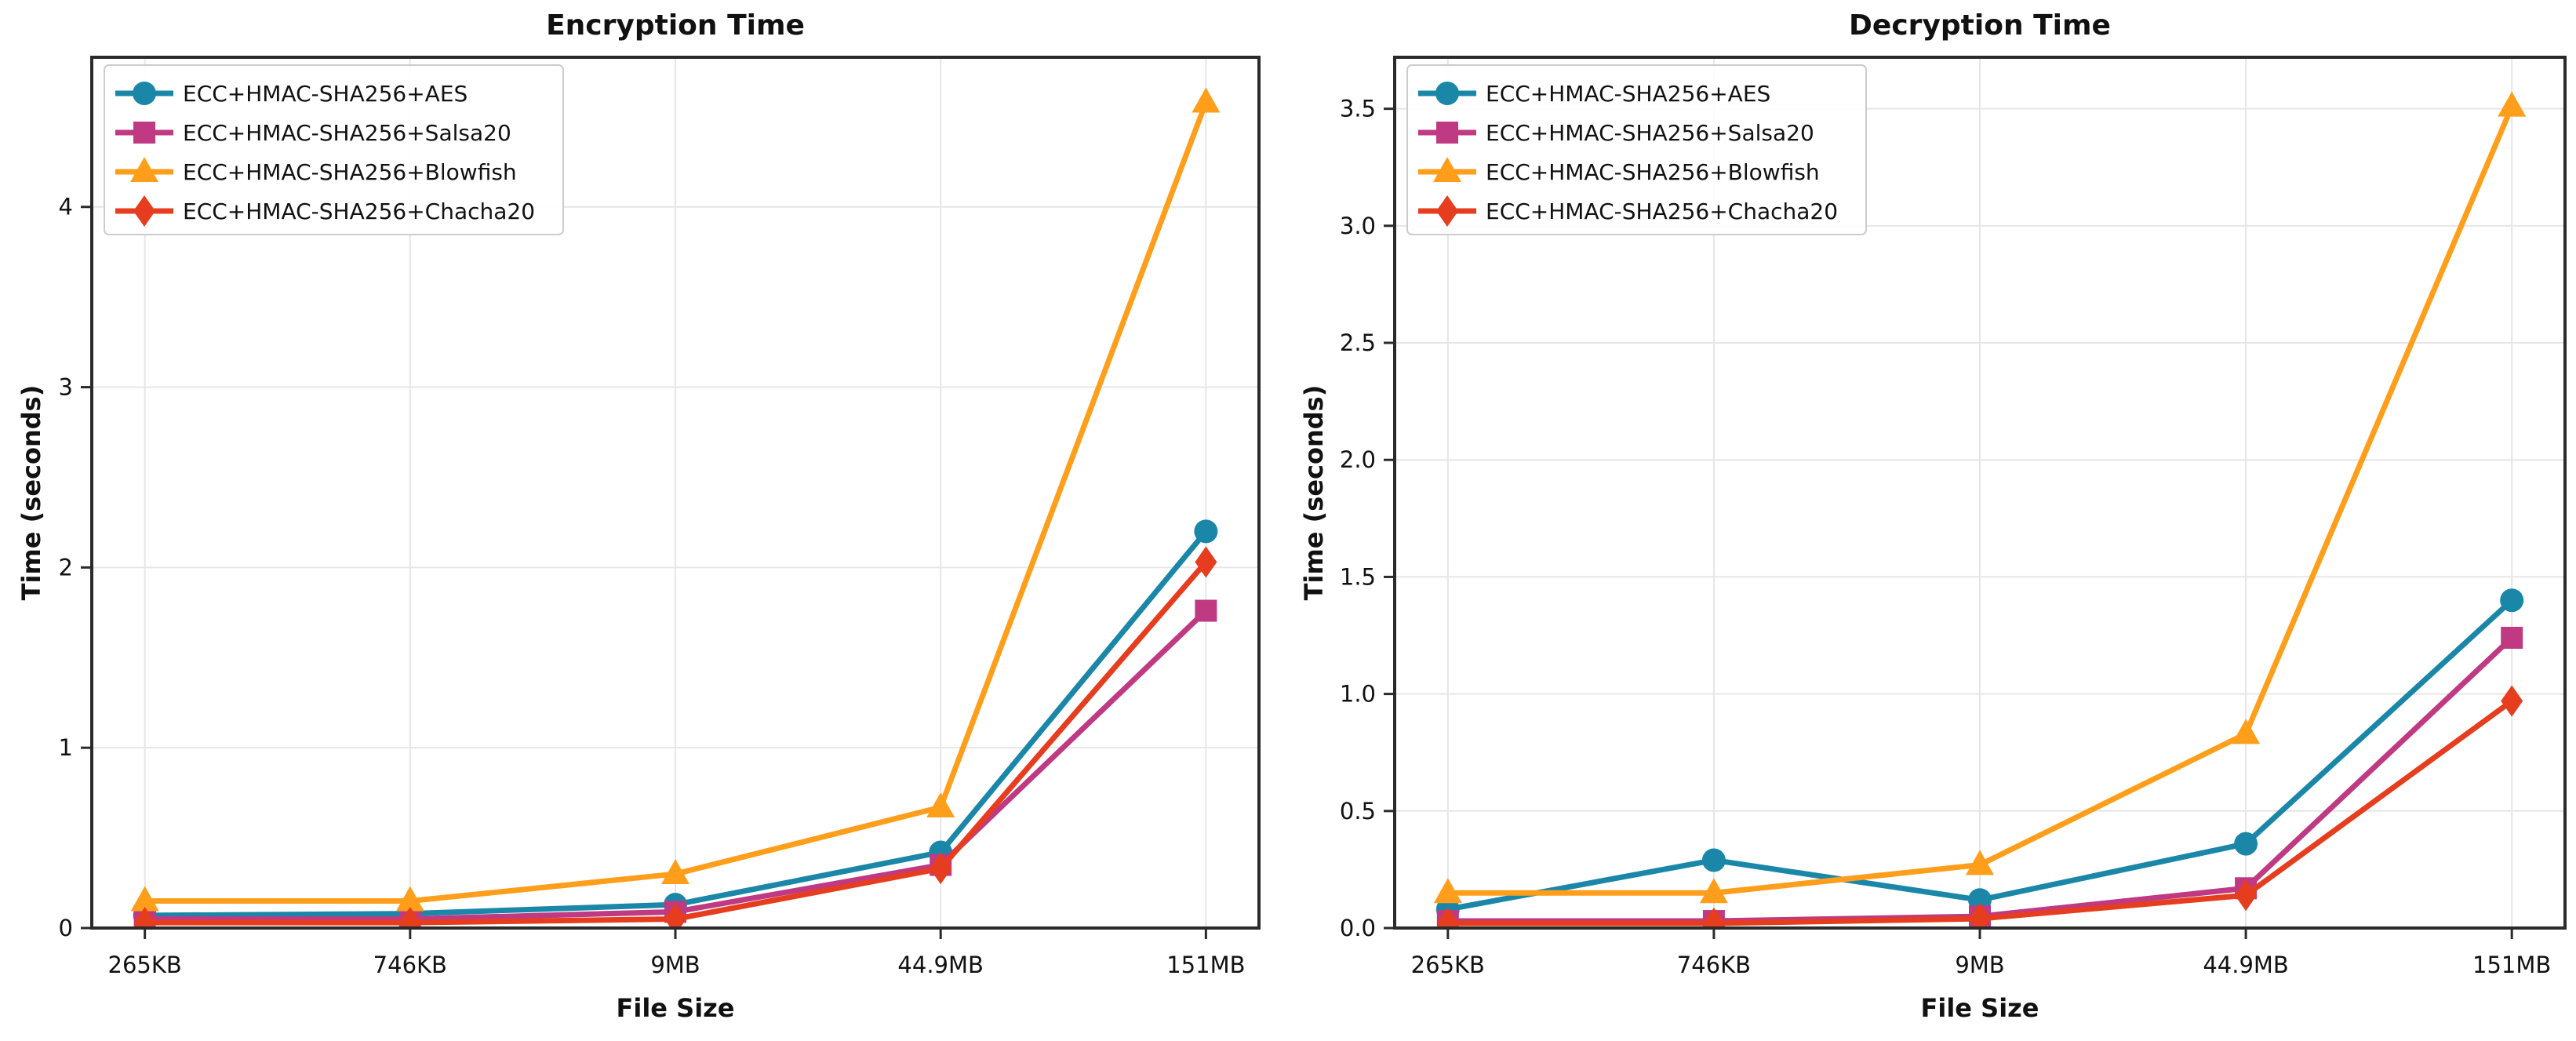 The image size is (2576, 1041). Describe the element at coordinates (66, 207) in the screenshot. I see `y-tick-label: 4` at that location.